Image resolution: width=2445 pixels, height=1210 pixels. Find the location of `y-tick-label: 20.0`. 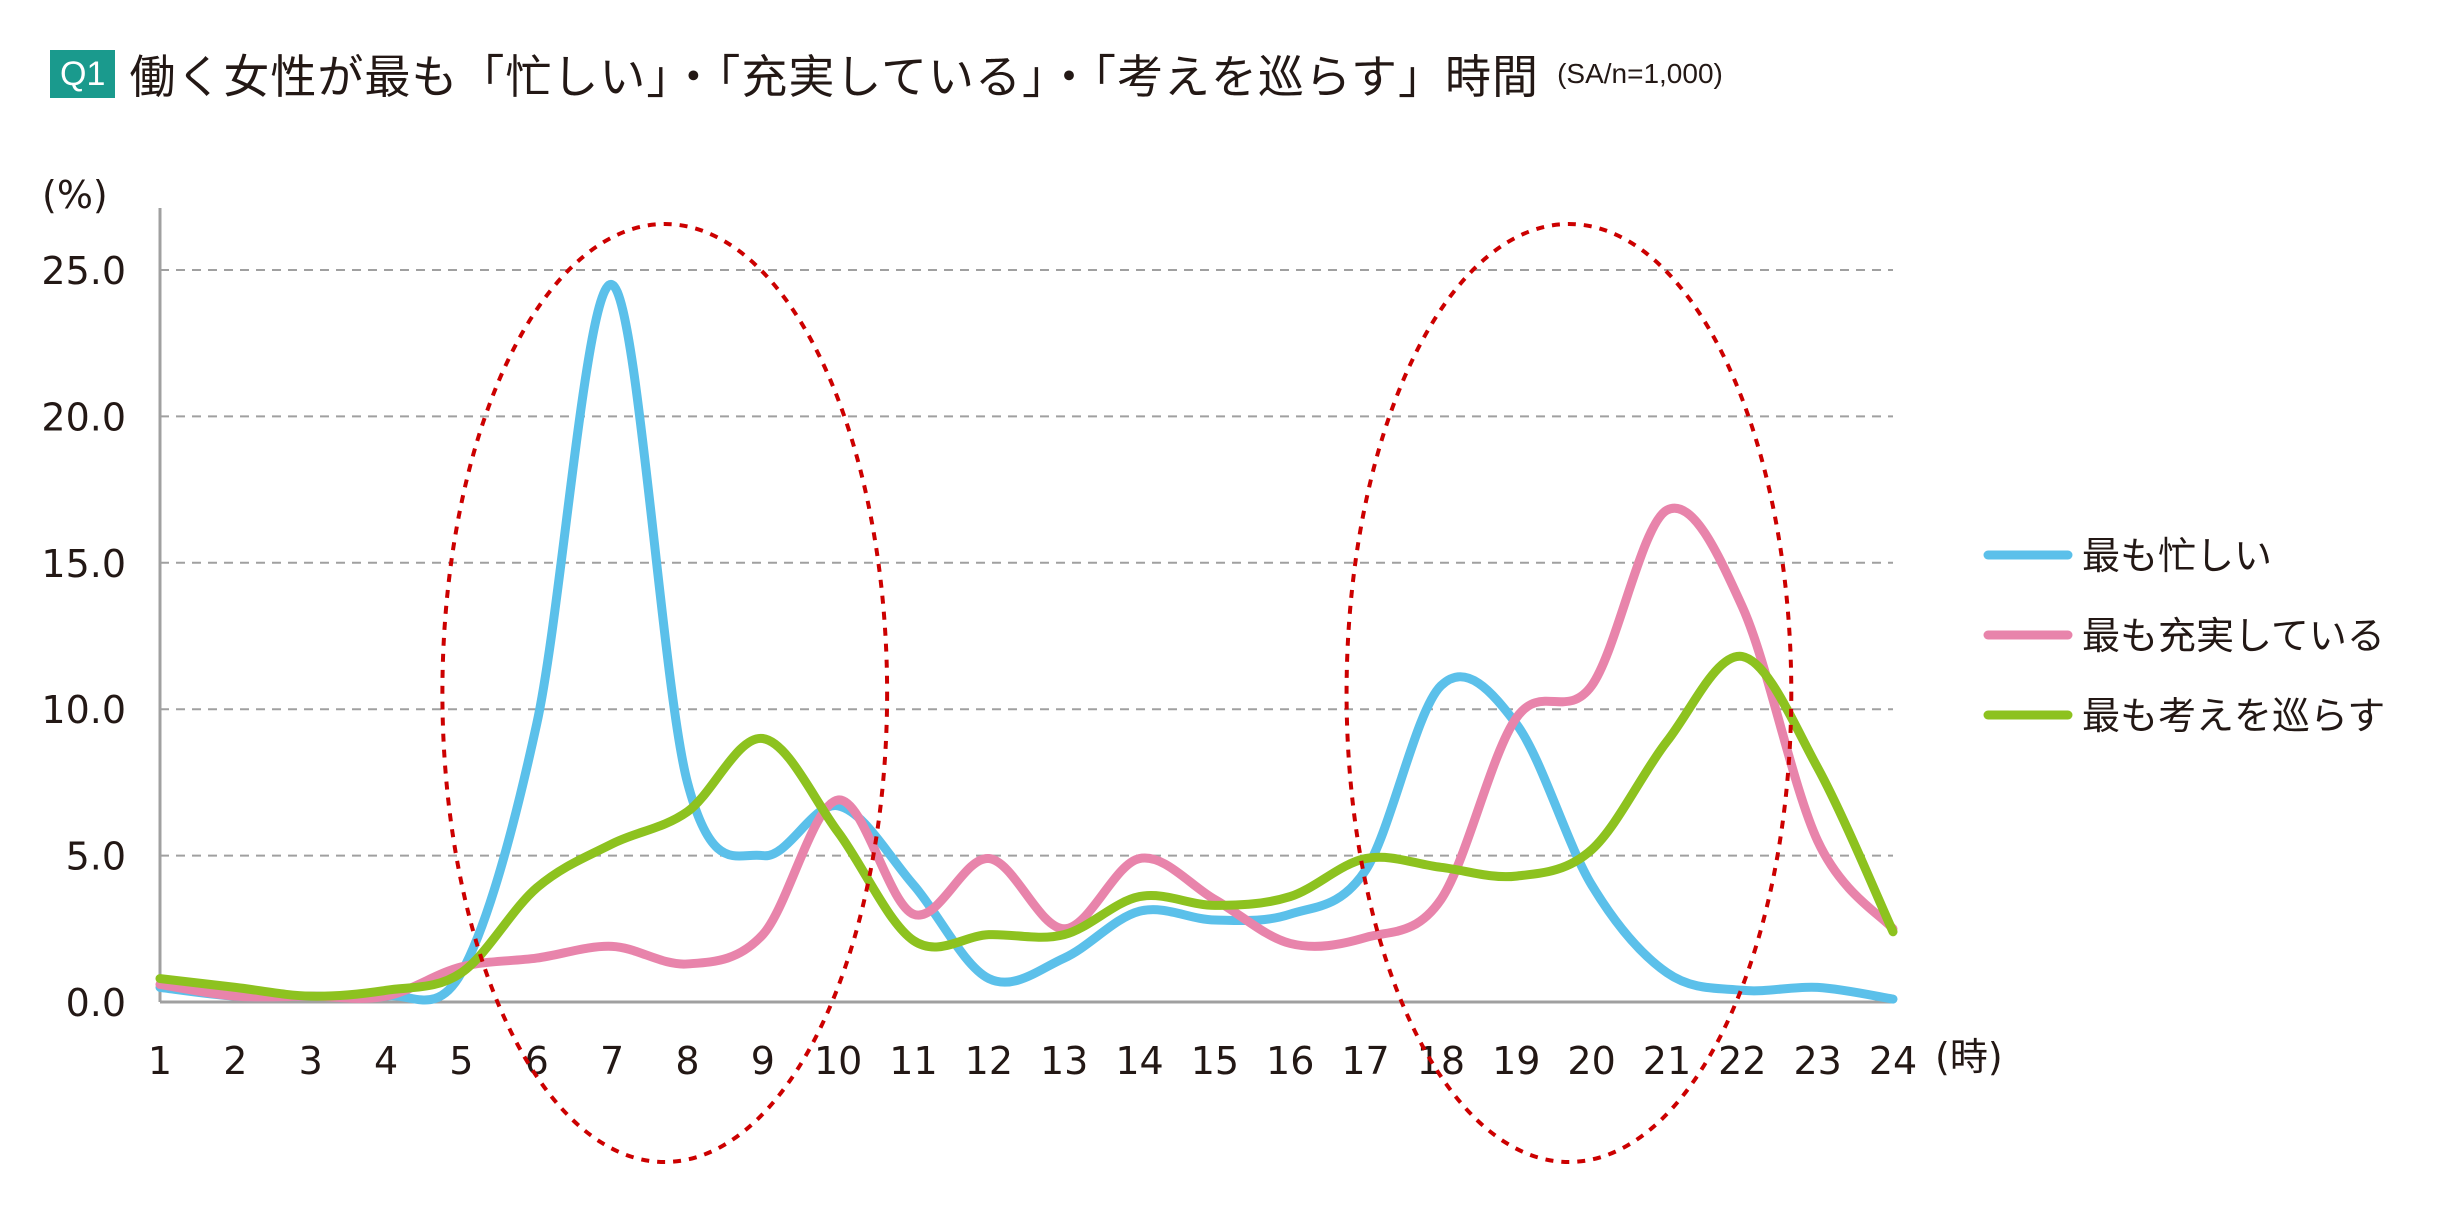

y-tick-label: 20.0 is located at coordinates (83, 417).